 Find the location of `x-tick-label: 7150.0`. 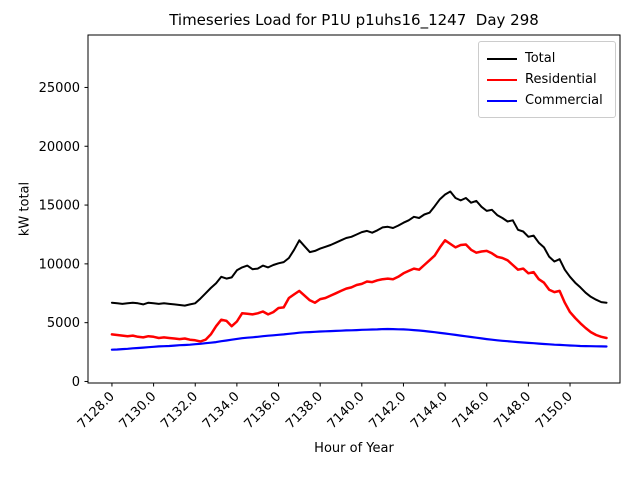

x-tick-label: 7150.0 is located at coordinates (554, 410).